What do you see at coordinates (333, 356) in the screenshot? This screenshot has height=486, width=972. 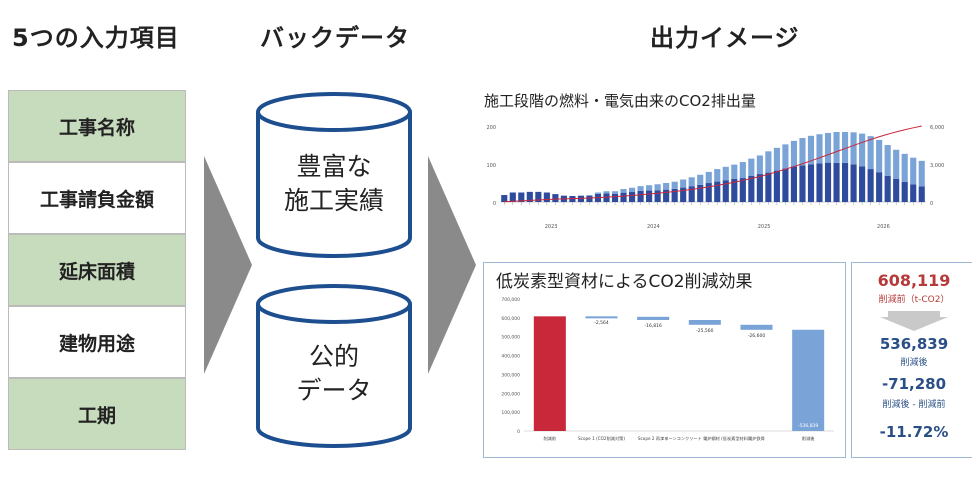 I see `database-label-line1: 公的` at bounding box center [333, 356].